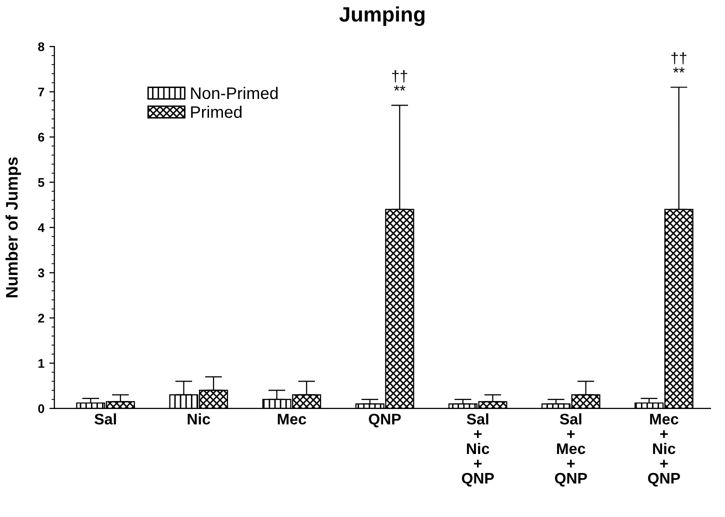 Image resolution: width=725 pixels, height=517 pixels. What do you see at coordinates (41, 409) in the screenshot?
I see `y-tick-label: 0` at bounding box center [41, 409].